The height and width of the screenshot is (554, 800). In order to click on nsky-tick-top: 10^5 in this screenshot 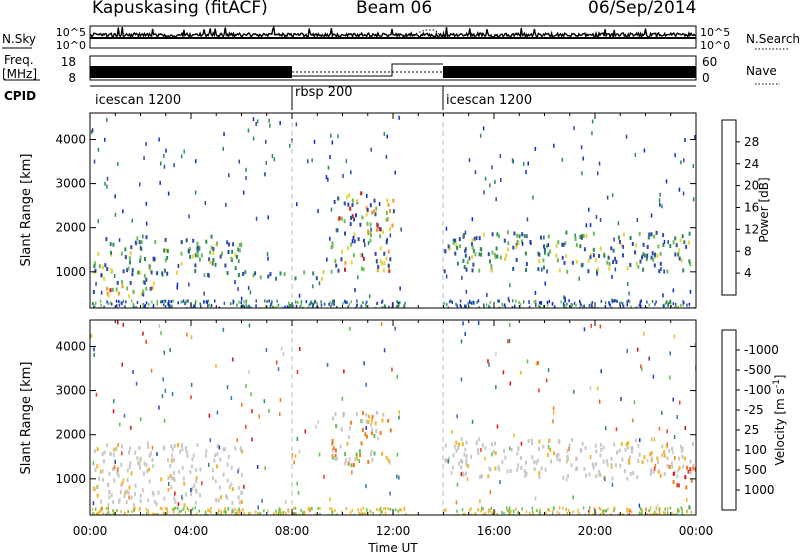, I will do `click(71, 32)`.